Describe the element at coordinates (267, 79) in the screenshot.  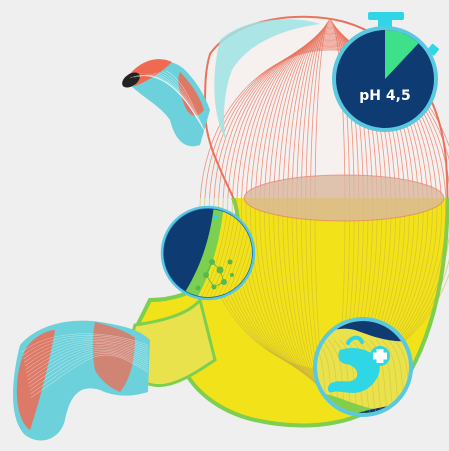
I see `stomach-highlight` at that location.